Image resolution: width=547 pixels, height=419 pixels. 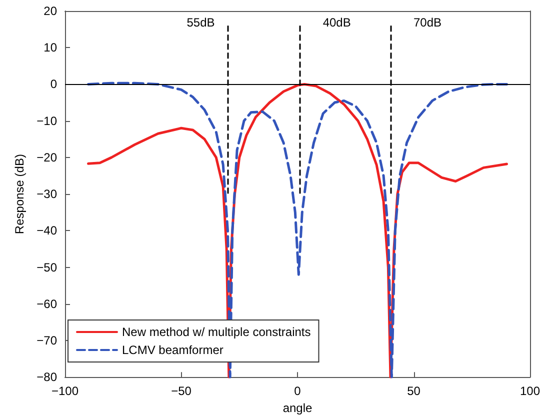 What do you see at coordinates (47, 303) in the screenshot?
I see `y-tick-label: −60` at bounding box center [47, 303].